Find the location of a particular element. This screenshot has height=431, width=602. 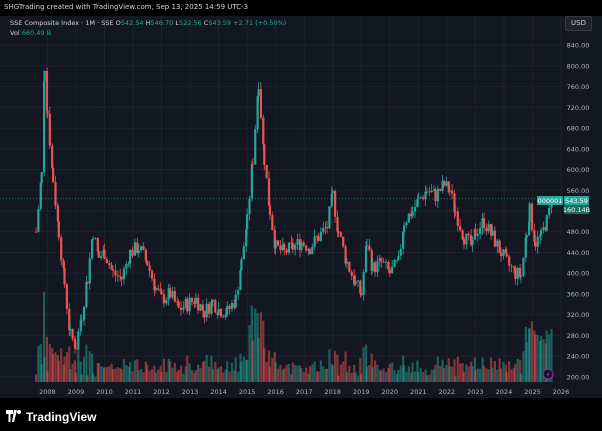

last-price-tag is located at coordinates (576, 200).